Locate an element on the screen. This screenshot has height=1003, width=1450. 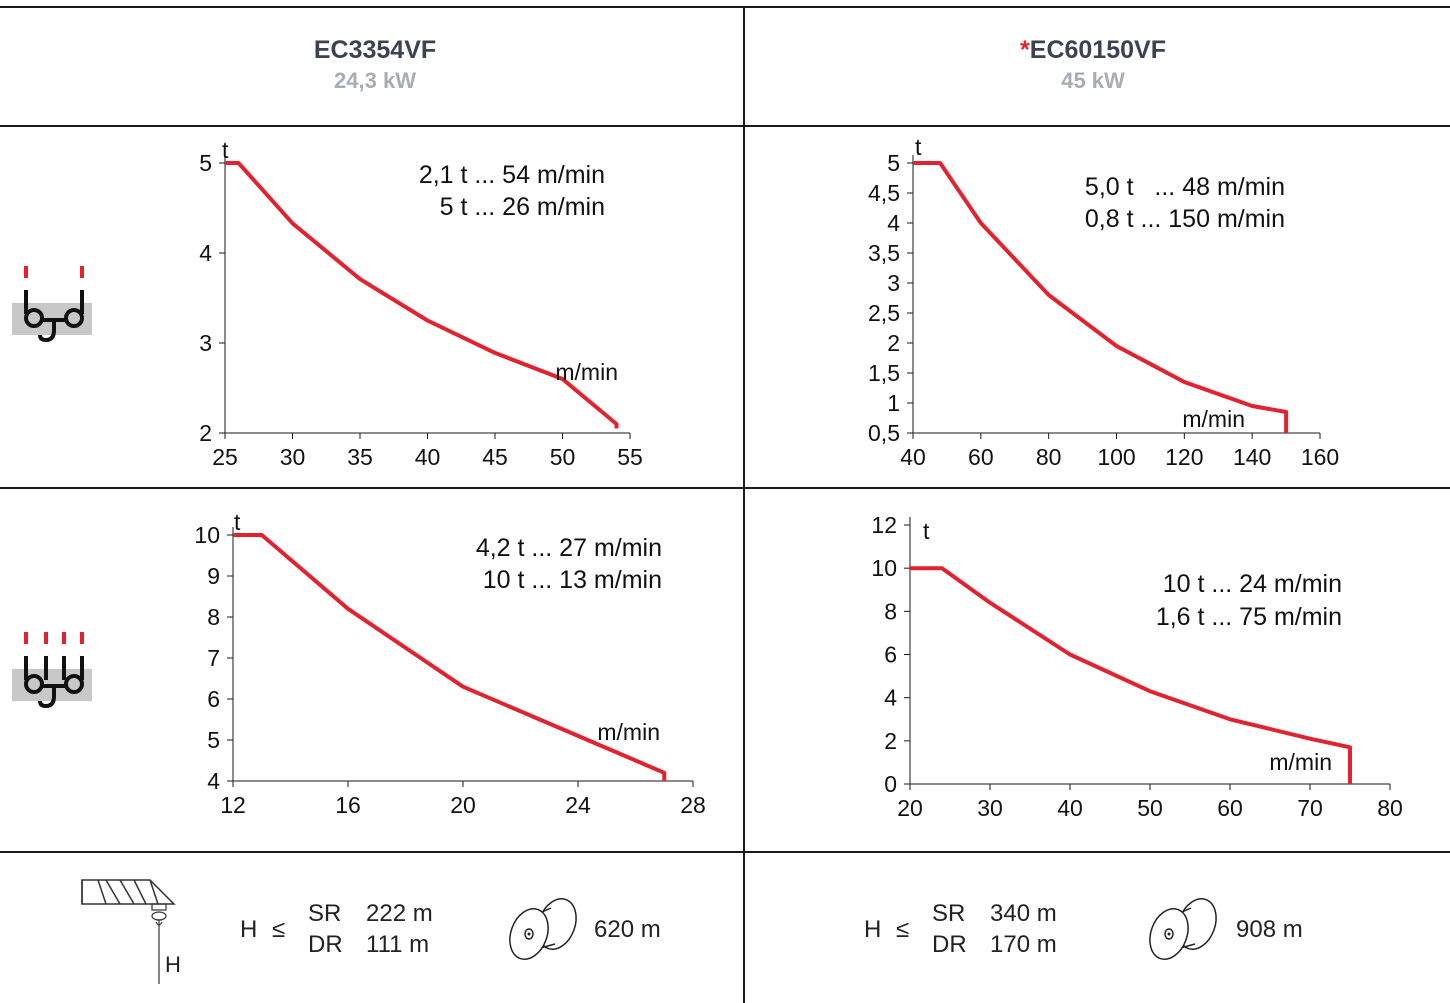
model-left: EC3354VF is located at coordinates (375, 50).